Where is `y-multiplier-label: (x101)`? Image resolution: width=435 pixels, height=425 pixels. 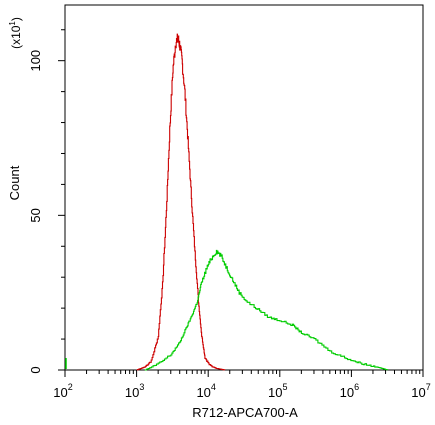 y-multiplier-label: (x101) is located at coordinates (15, 33).